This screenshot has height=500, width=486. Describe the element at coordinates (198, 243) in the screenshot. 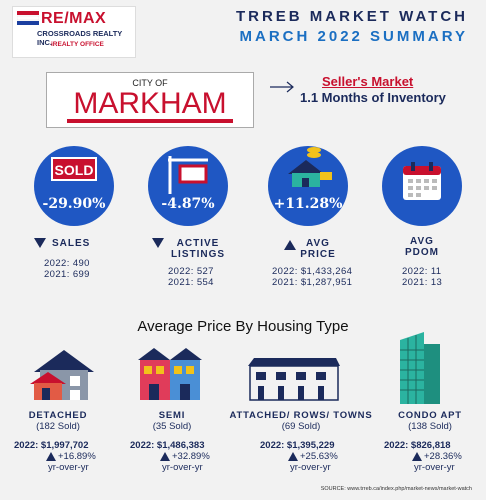

I see `listings-label-a: ACTIVE` at that location.